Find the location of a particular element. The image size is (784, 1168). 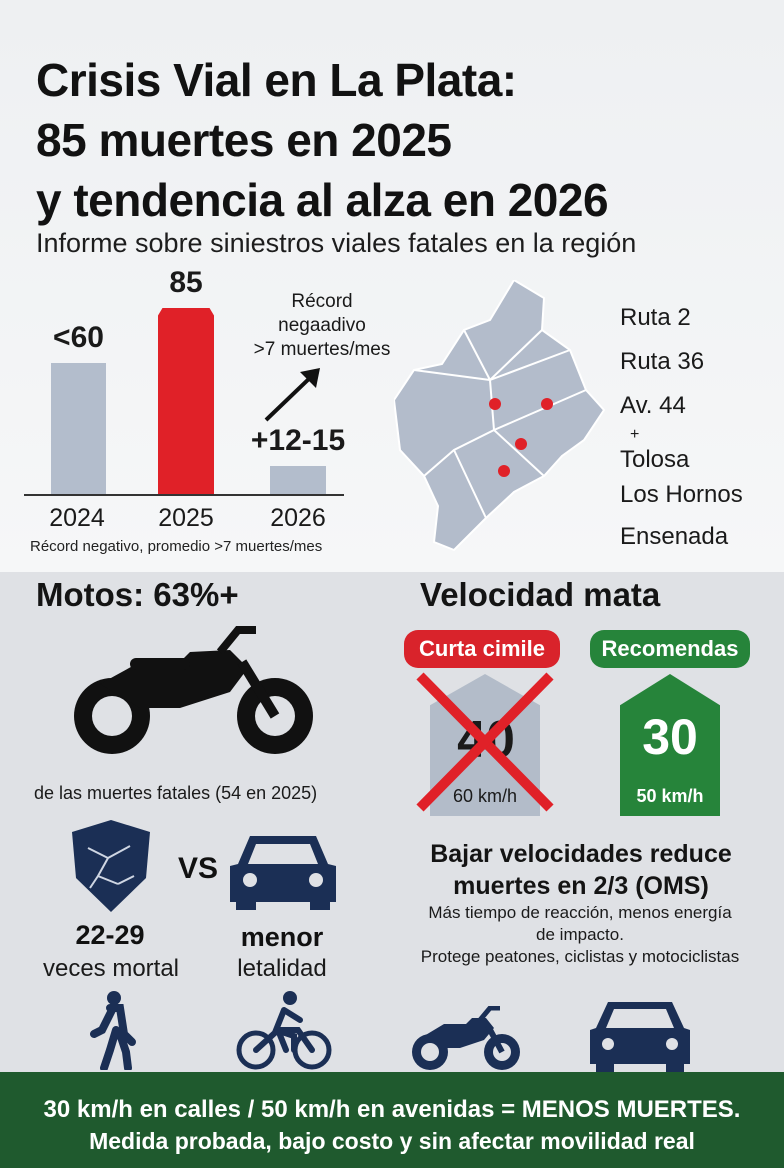

area-item: Los Hornos is located at coordinates (681, 494).